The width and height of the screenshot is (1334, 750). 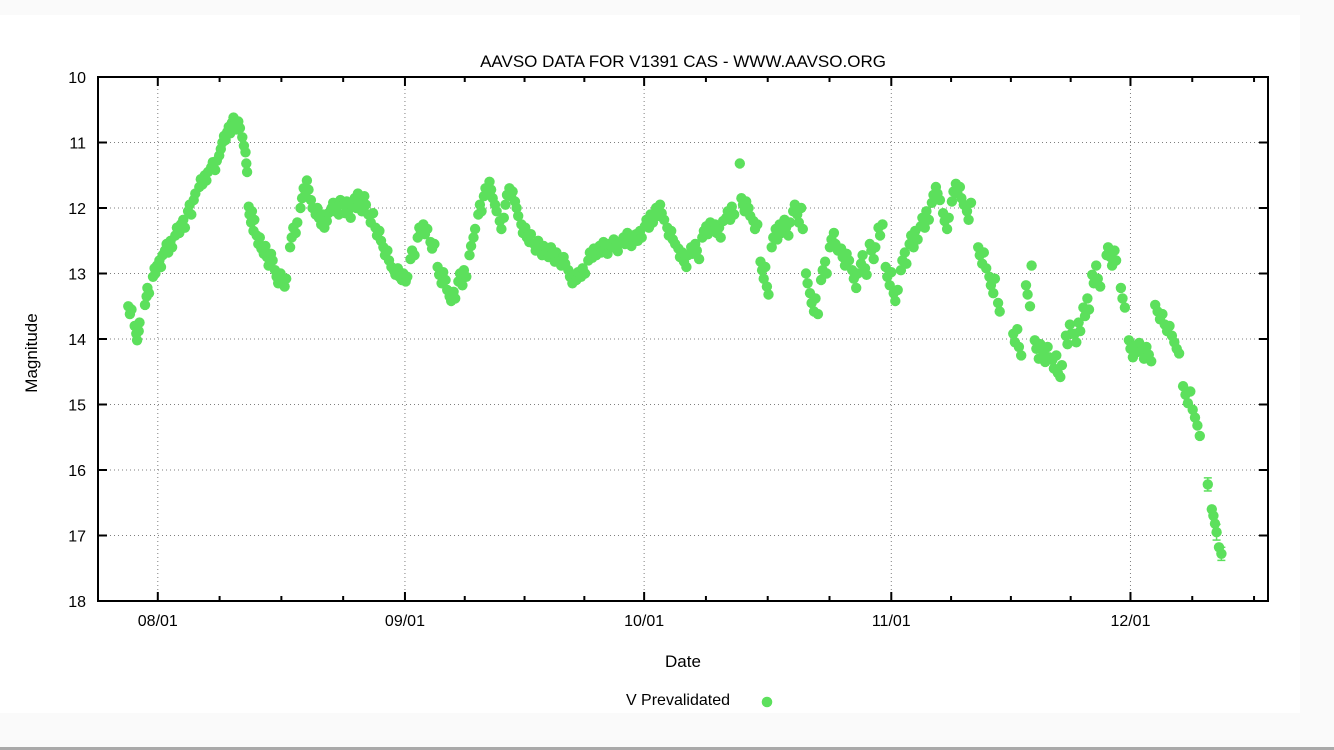 What do you see at coordinates (767, 702) in the screenshot?
I see `legend-marker-icon` at bounding box center [767, 702].